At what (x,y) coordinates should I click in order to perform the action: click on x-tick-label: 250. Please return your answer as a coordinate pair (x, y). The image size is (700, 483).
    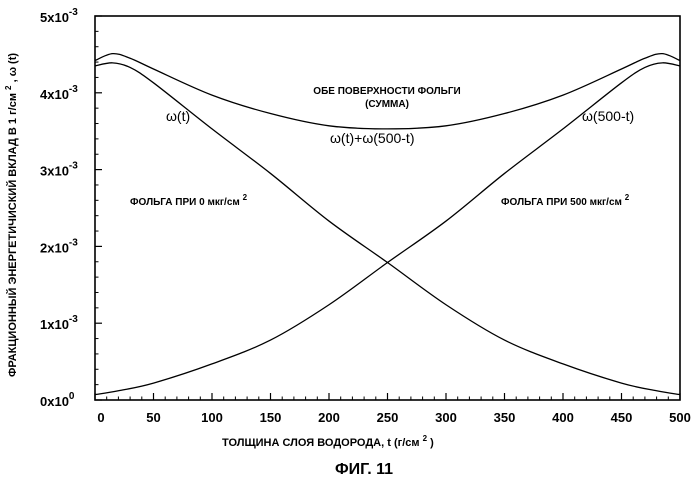
    Looking at the image, I should click on (388, 417).